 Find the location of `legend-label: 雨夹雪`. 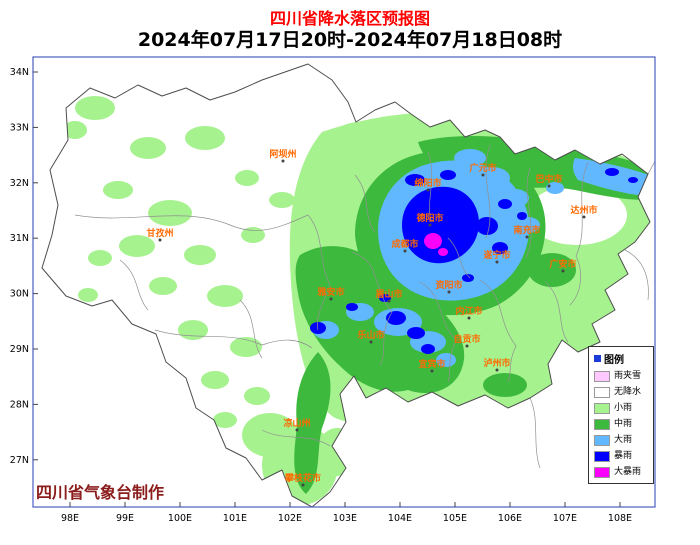

legend-label: 雨夹雪 is located at coordinates (628, 376).